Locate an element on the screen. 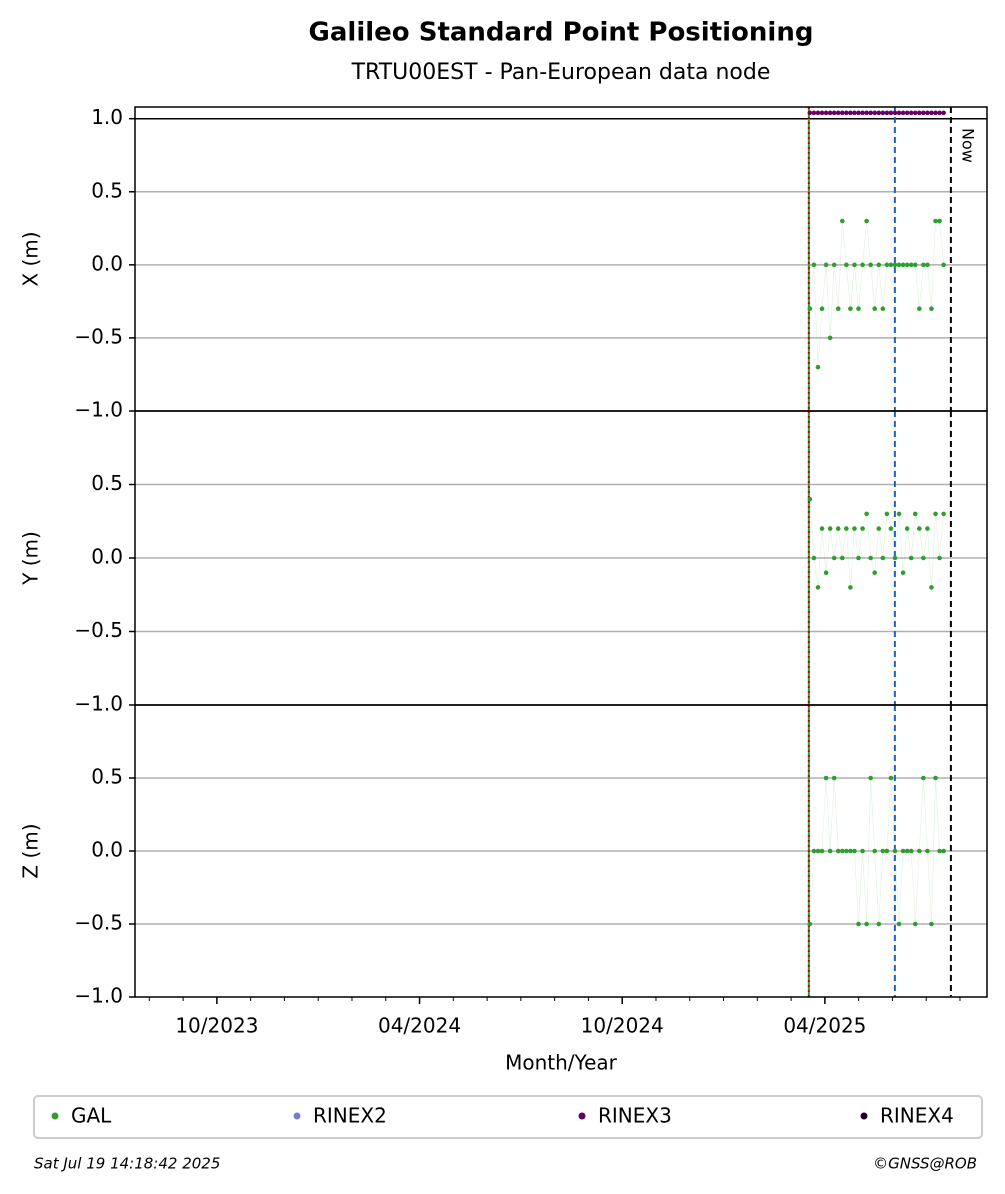 This screenshot has width=1005, height=1194. series-line is located at coordinates (876, 543).